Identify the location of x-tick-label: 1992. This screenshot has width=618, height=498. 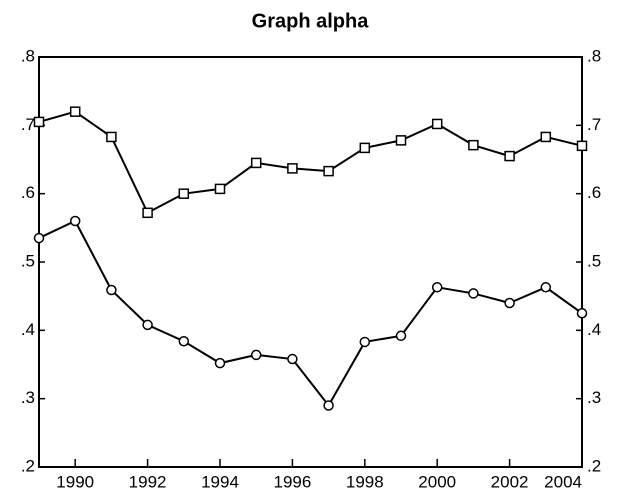
(148, 481).